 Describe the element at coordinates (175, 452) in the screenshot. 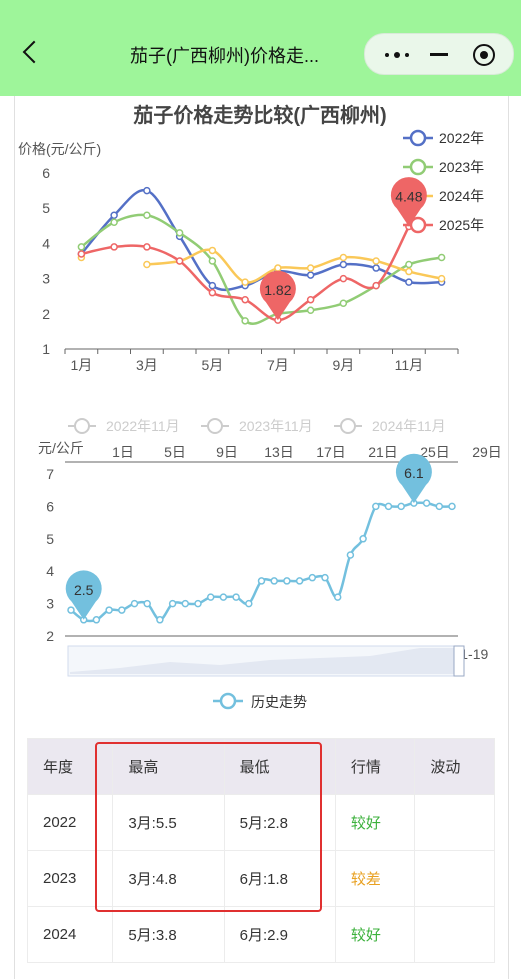

I see `top-axis-label: 5日` at that location.